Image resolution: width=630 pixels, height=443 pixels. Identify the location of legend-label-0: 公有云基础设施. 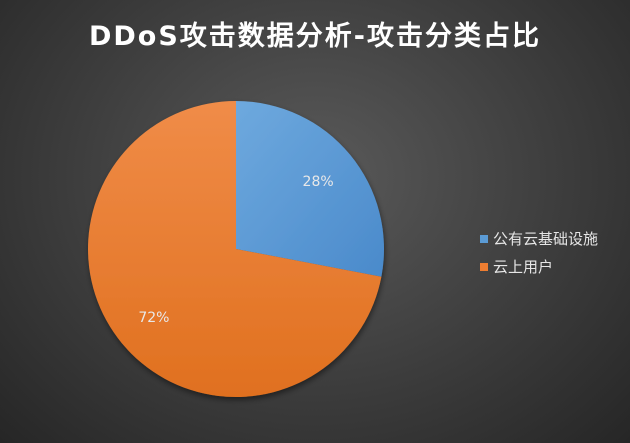
(546, 239).